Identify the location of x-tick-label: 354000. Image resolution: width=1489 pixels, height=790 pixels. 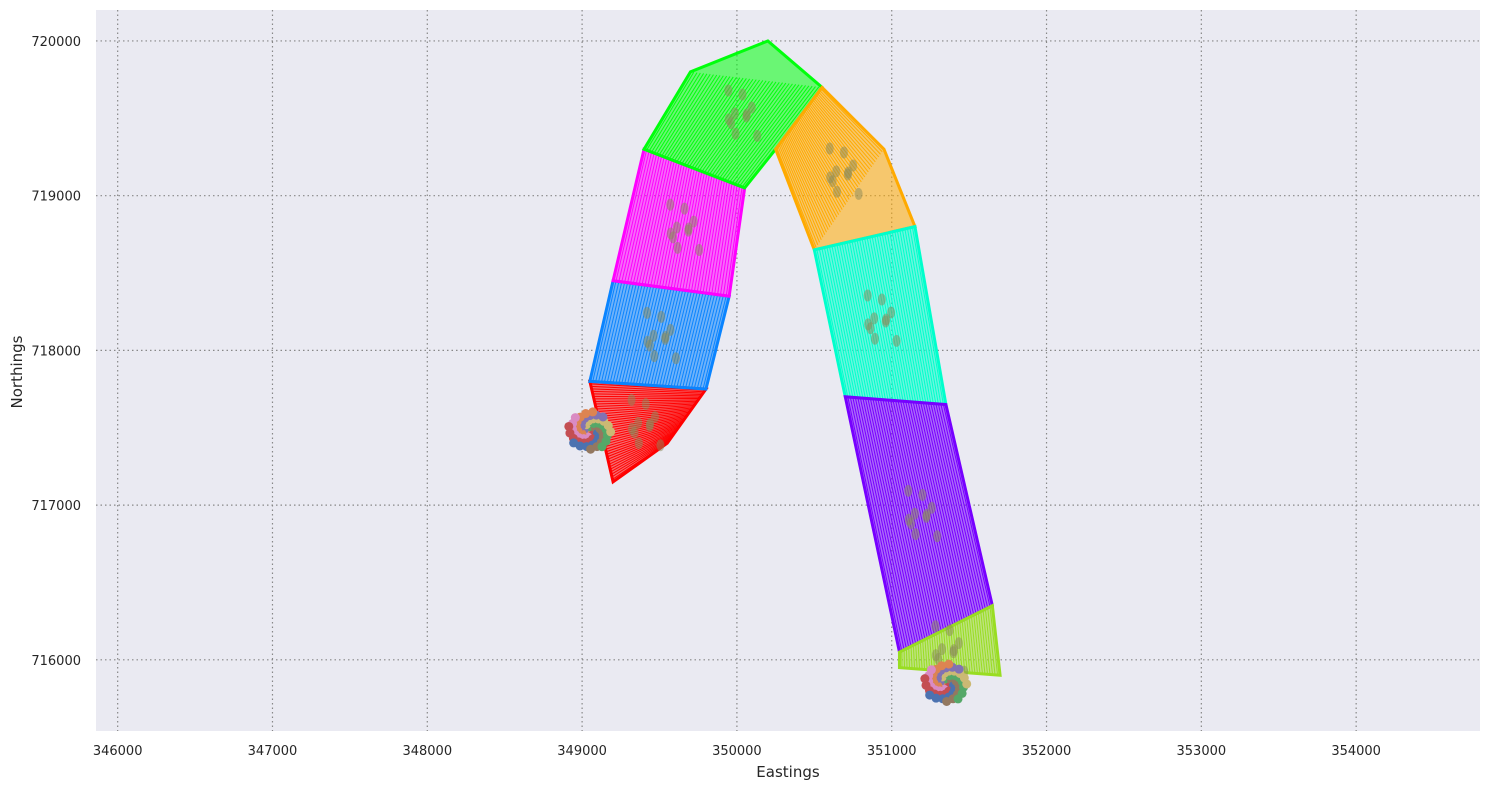
(1356, 751).